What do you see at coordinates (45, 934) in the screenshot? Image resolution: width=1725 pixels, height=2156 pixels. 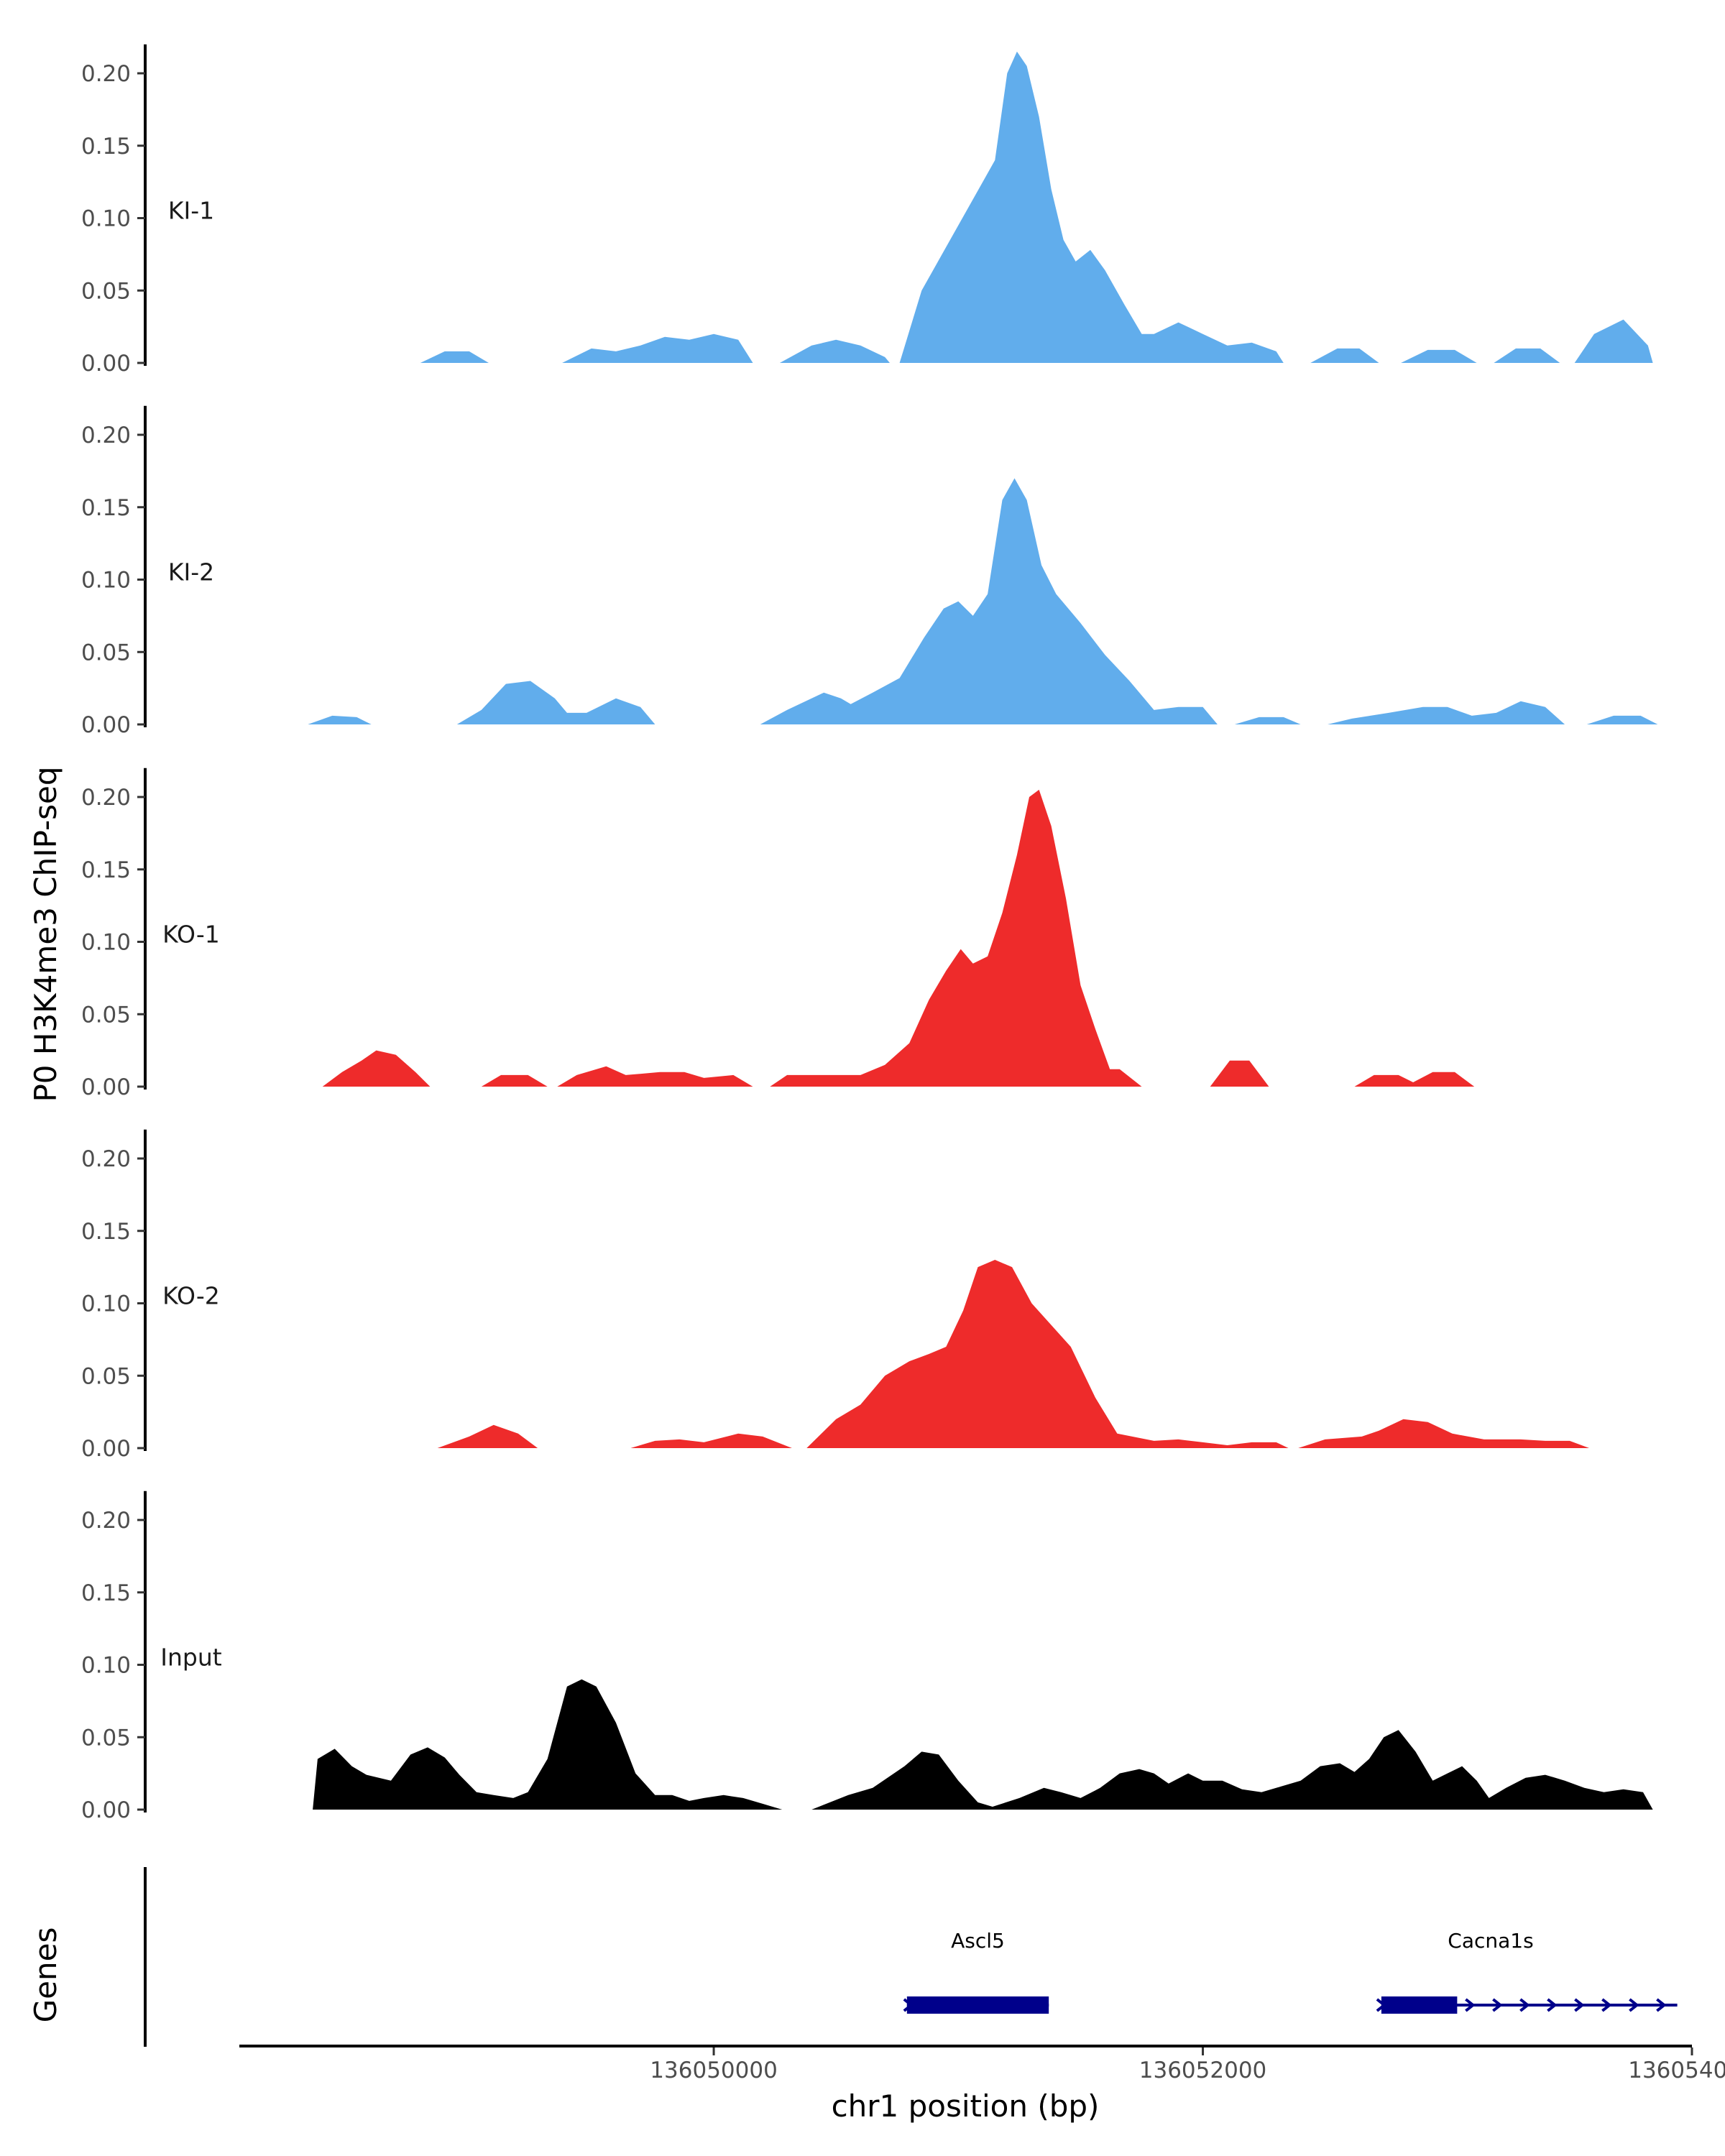 I see `y-axis-title: P0 H3K4me3 ChIP-seq` at bounding box center [45, 934].